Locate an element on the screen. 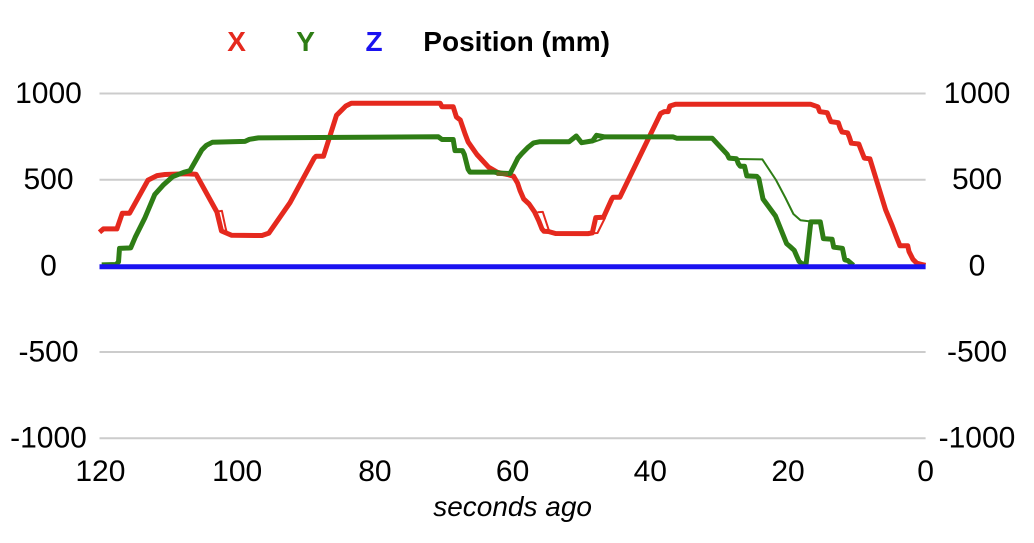 This screenshot has width=1034, height=543. svg-text: 100 is located at coordinates (237, 471).